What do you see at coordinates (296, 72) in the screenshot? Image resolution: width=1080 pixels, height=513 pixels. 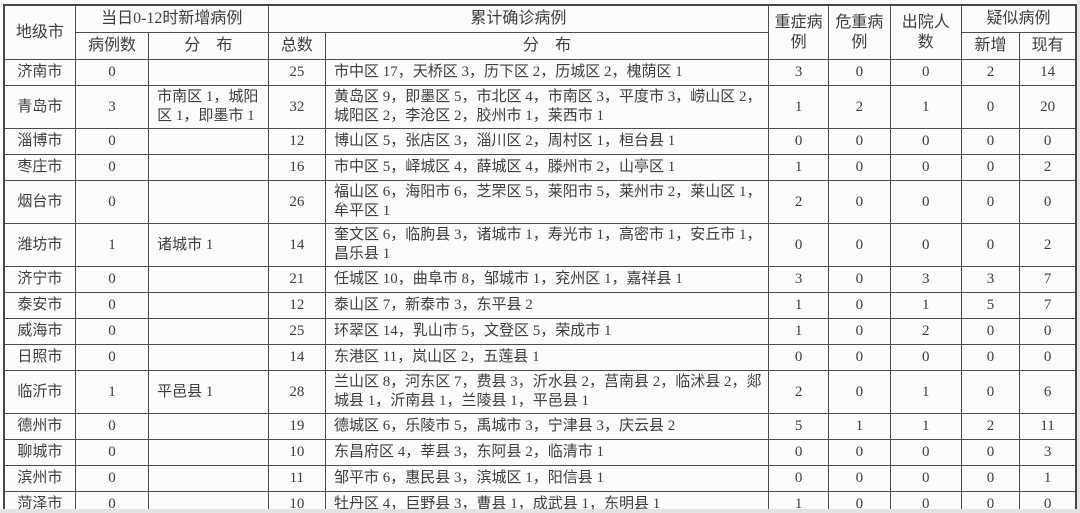 I see `cum-total-cell: 25` at bounding box center [296, 72].